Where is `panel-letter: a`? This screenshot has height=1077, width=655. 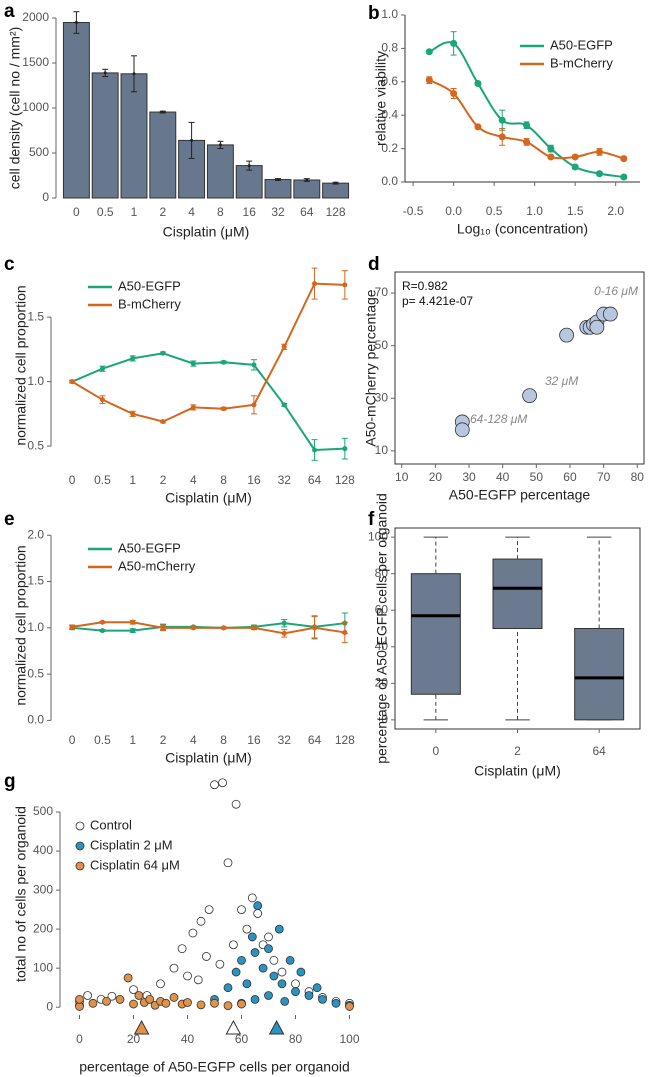
panel-letter: a is located at coordinates (9, 11).